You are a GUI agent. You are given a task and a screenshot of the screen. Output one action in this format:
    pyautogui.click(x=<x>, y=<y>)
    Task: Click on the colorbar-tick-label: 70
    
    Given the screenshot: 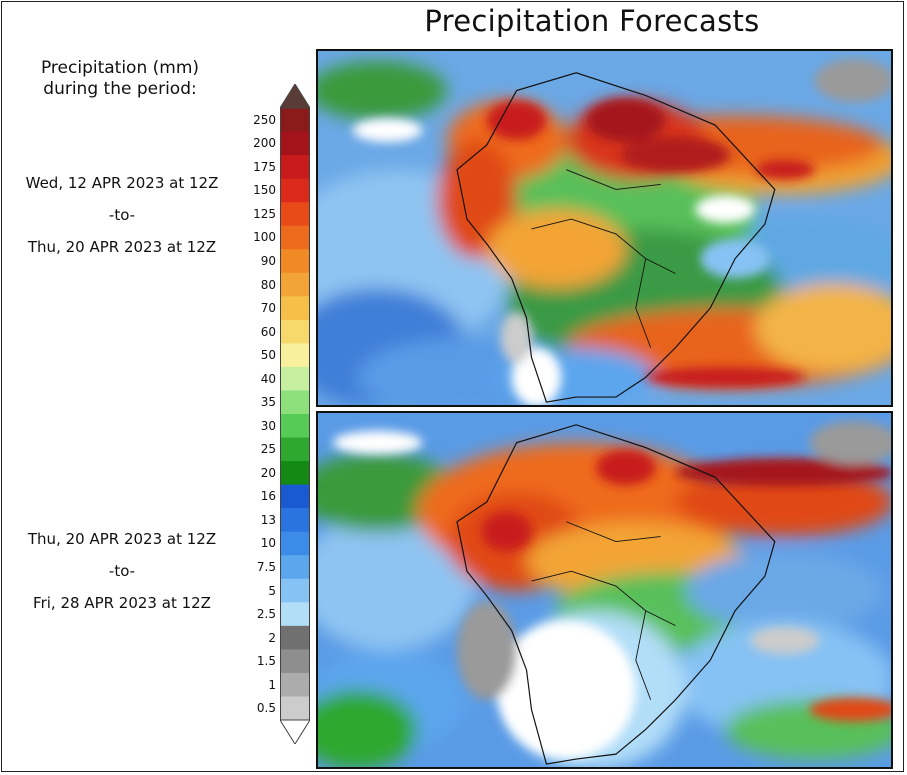 What is the action you would take?
    pyautogui.click(x=268, y=308)
    